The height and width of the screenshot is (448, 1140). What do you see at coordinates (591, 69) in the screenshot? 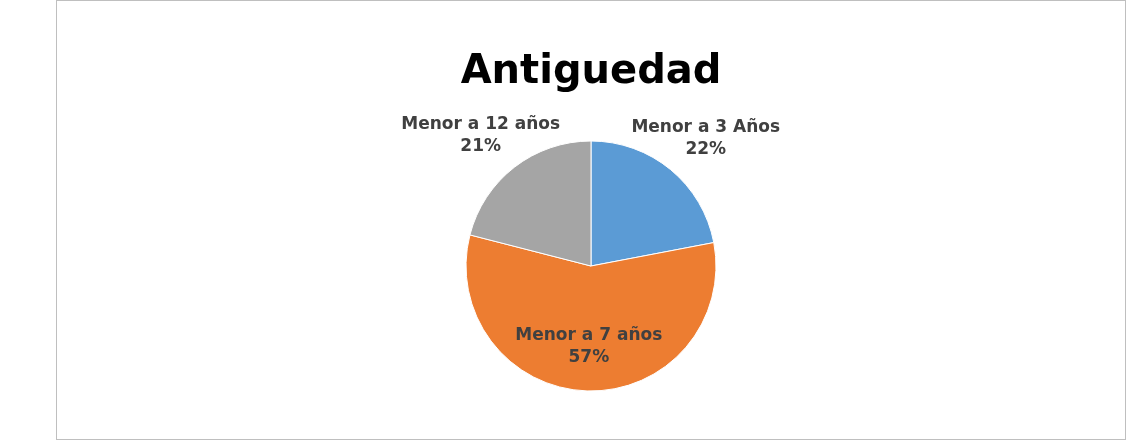
I see `chart-title: Antiguedad` at bounding box center [591, 69].